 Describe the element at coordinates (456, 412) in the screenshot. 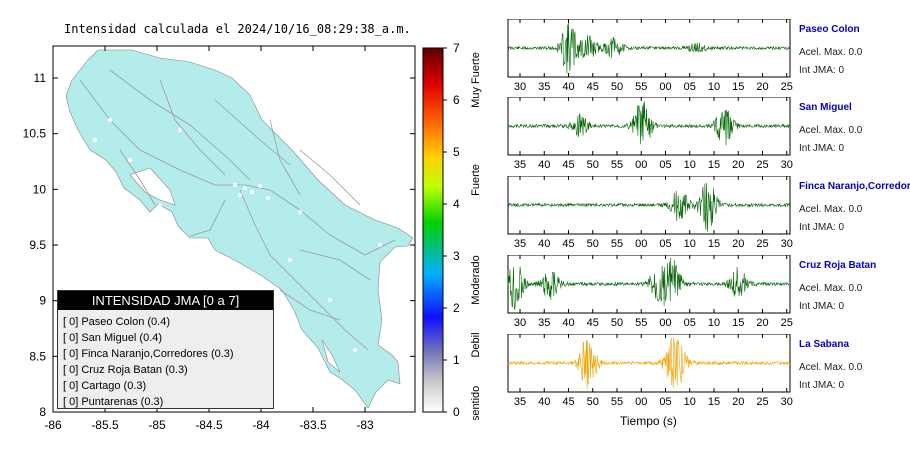

I see `colorbar-tick-label: 0` at that location.